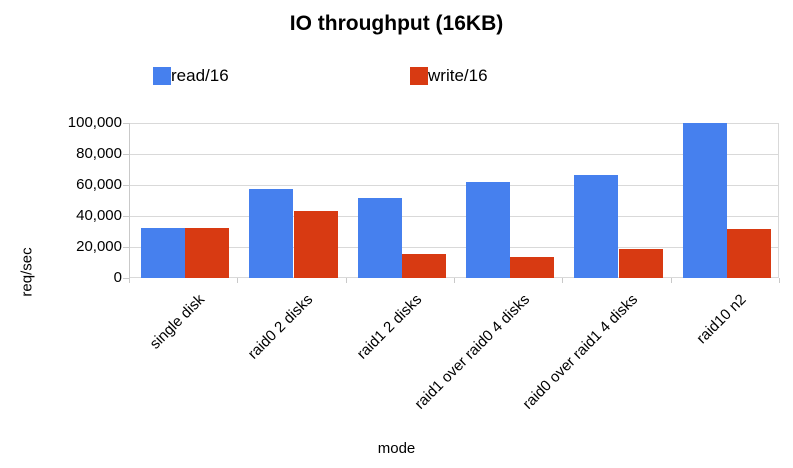 This screenshot has height=468, width=793. Describe the element at coordinates (641, 263) in the screenshot. I see `bar-write-raid0-over-raid1-4-disks` at that location.